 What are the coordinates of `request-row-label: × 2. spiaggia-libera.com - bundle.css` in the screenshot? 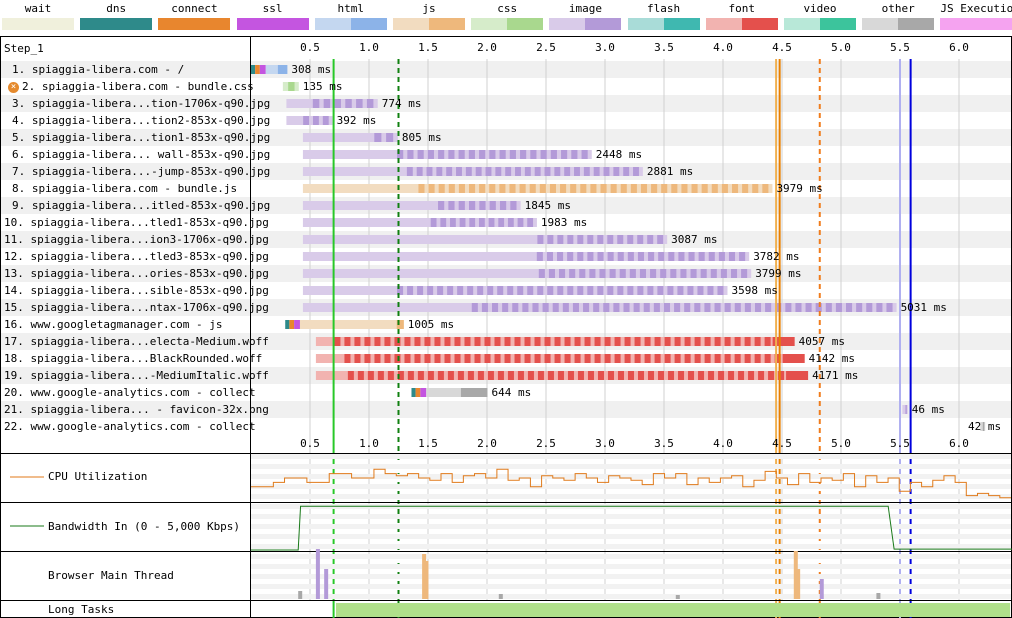 It's located at (131, 86).